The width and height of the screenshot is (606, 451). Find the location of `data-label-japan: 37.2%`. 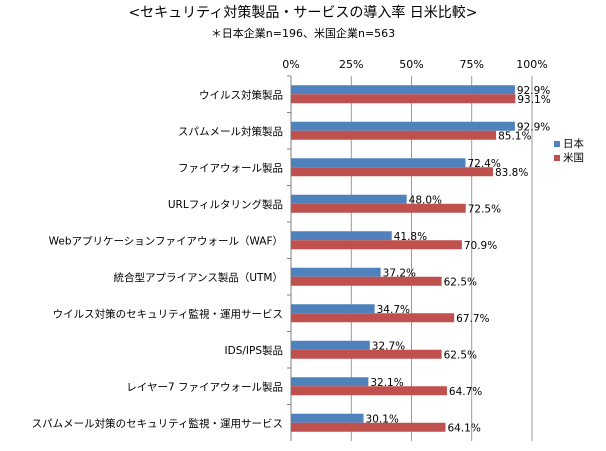

data-label-japan: 37.2% is located at coordinates (399, 273).